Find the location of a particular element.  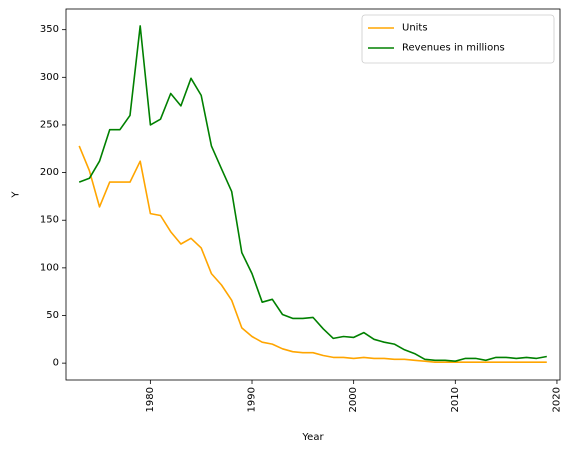

x-axis-label: Year is located at coordinates (312, 437).